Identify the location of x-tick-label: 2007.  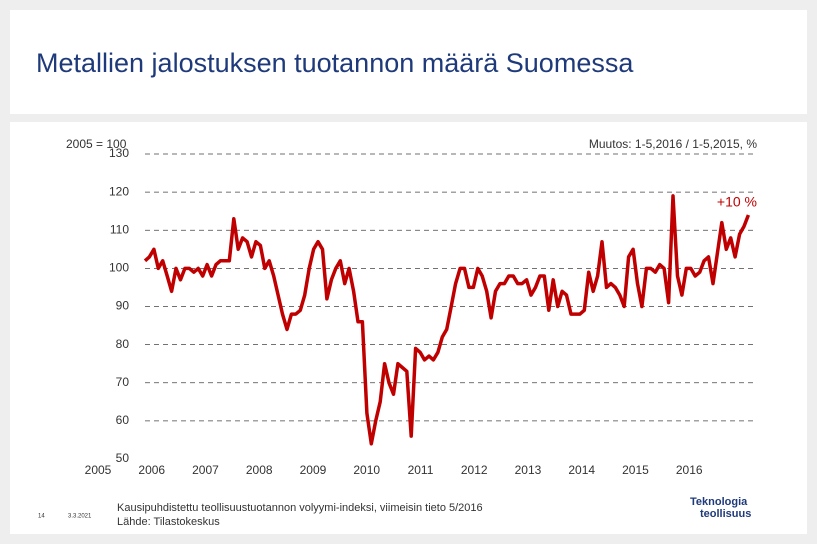
(205, 470).